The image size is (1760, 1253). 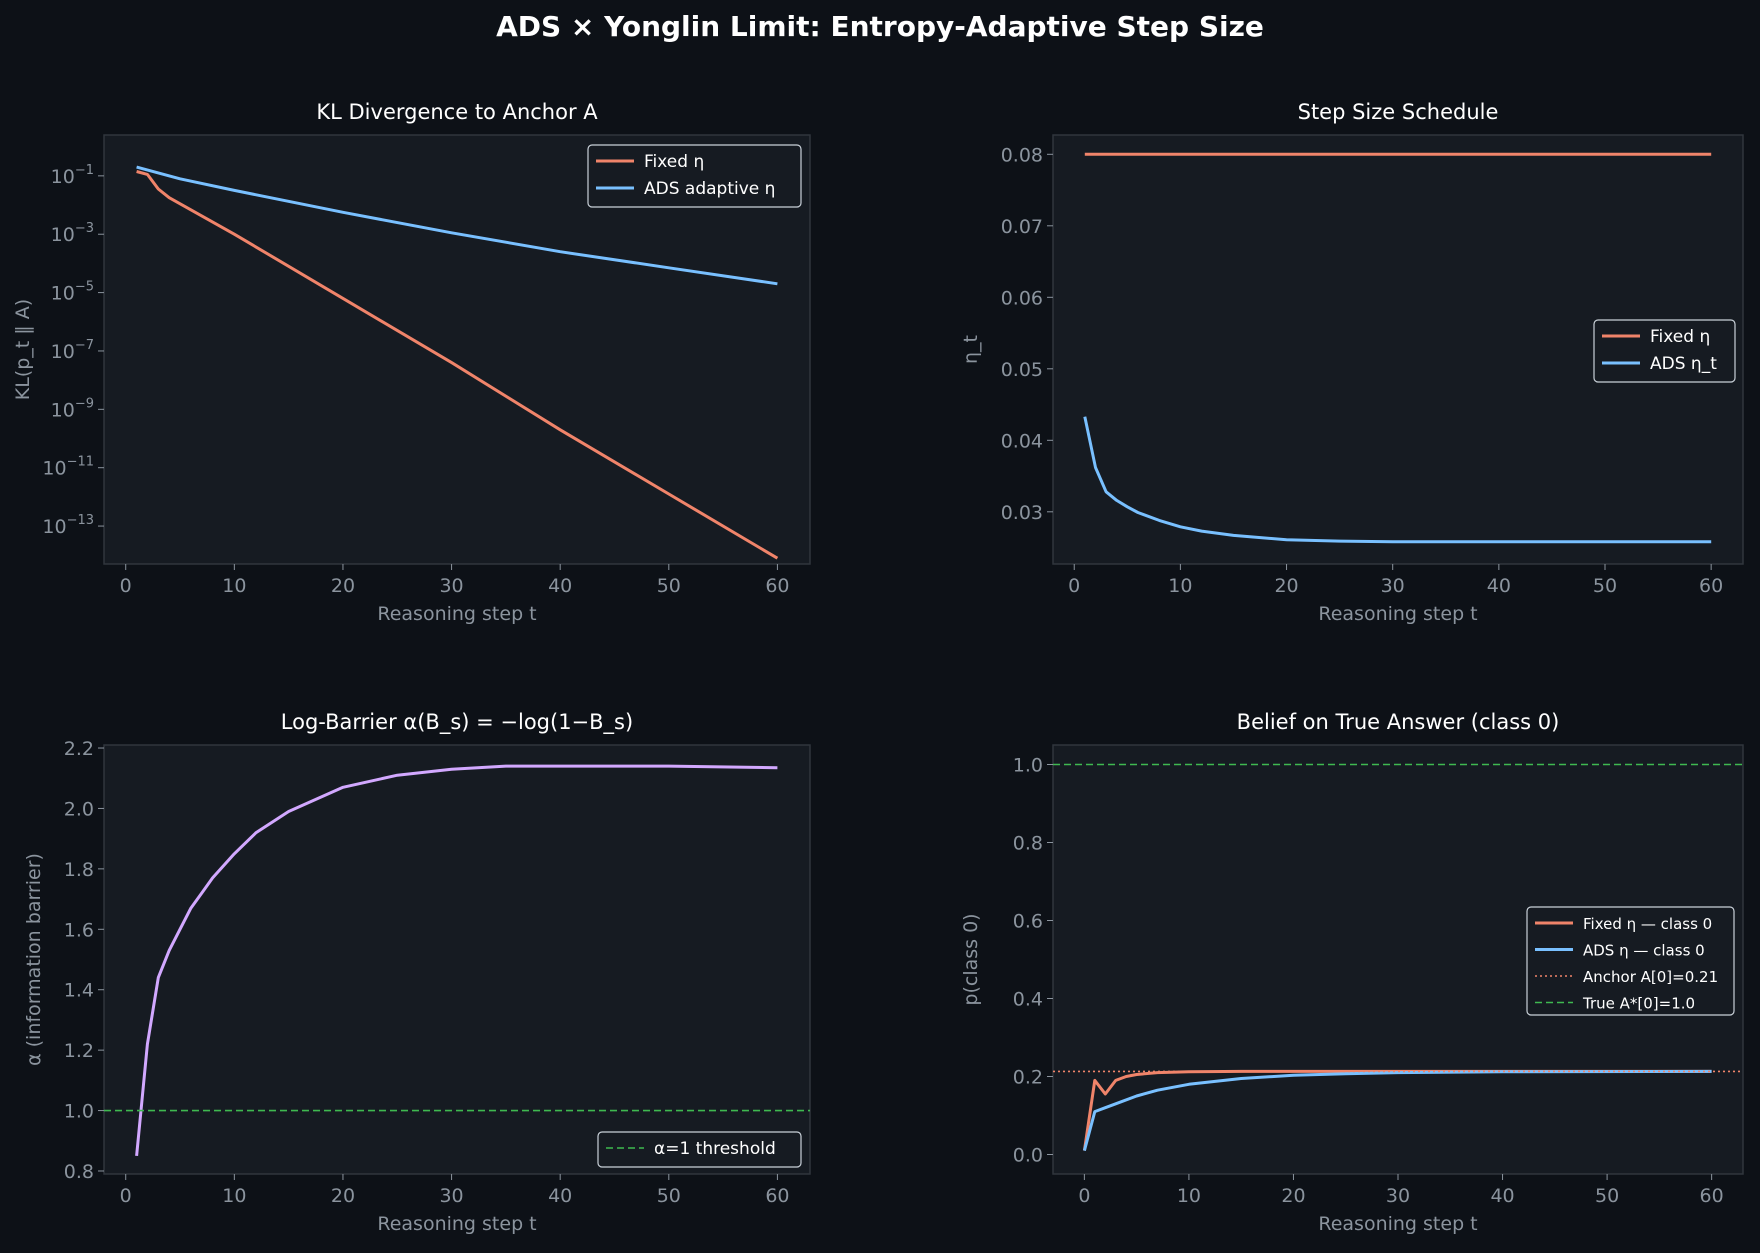 I want to click on legend: α=1 threshold, so click(x=699, y=1149).